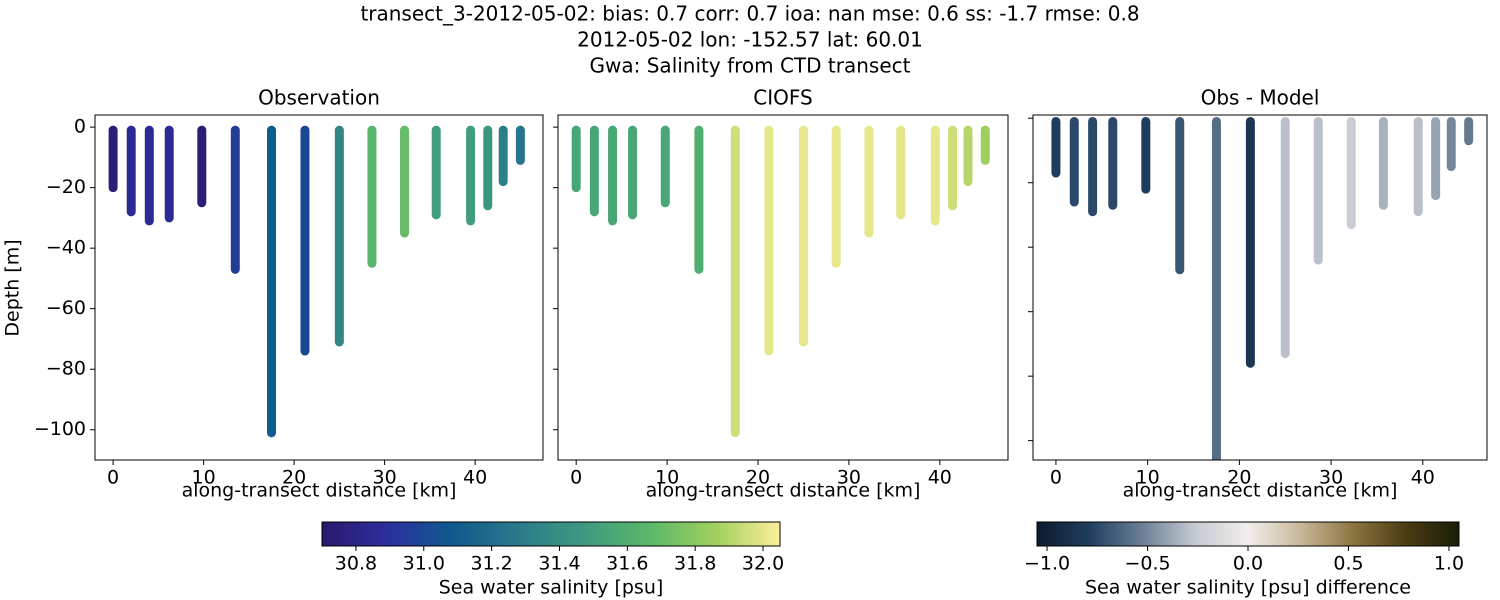 The width and height of the screenshot is (1500, 600). Describe the element at coordinates (763, 564) in the screenshot. I see `colorbar-tick-label: 32.0` at that location.